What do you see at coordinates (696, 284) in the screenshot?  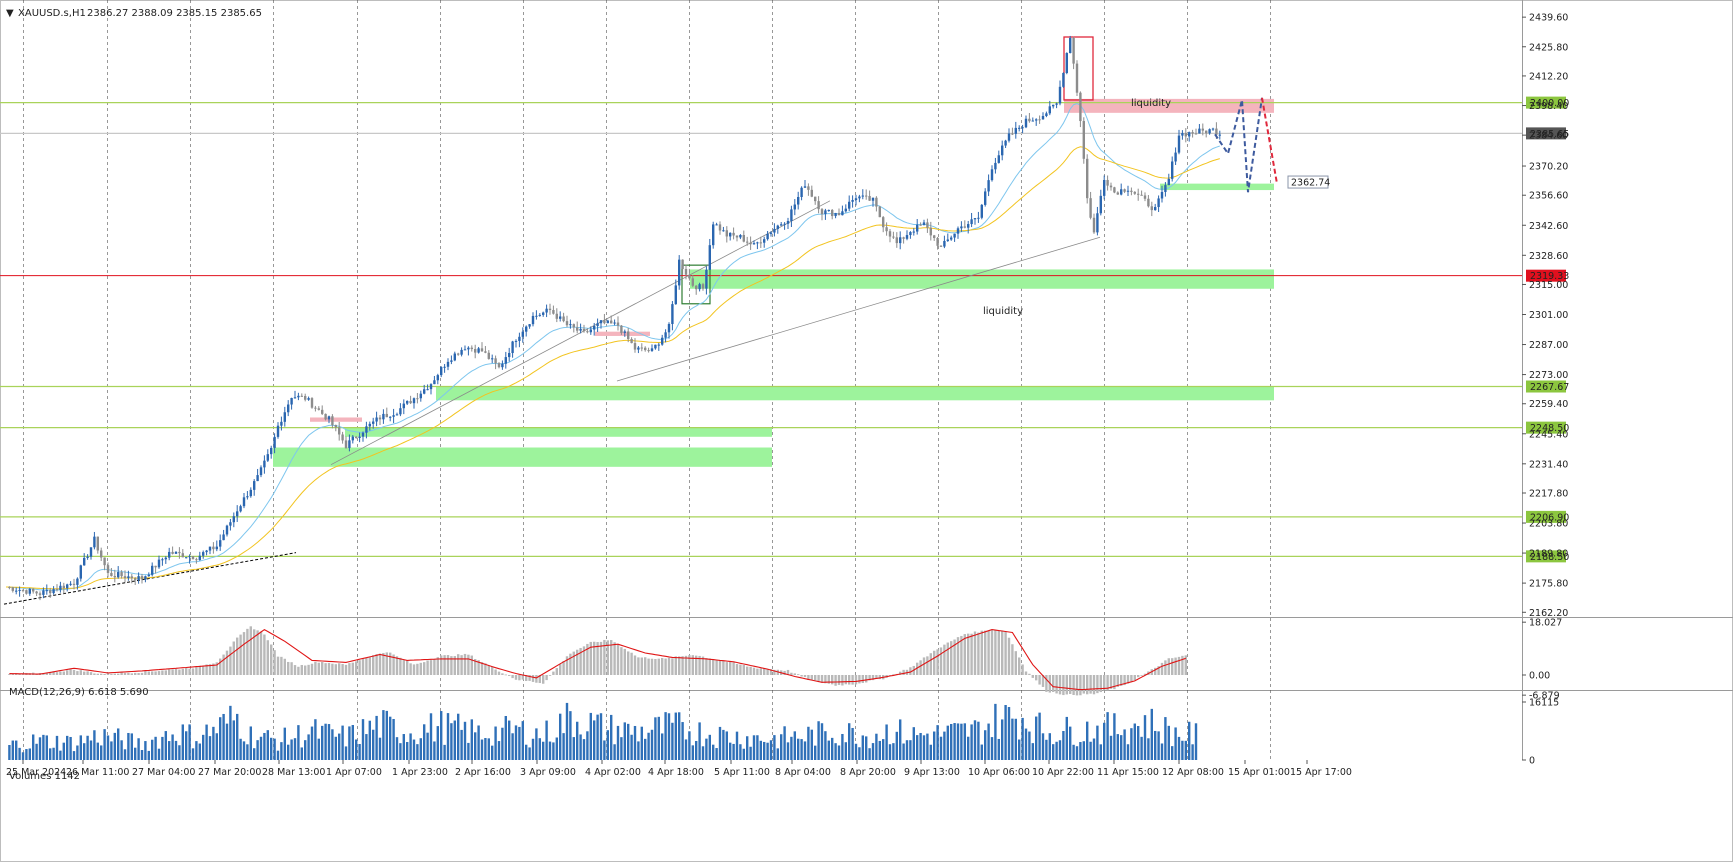 I see `entry-box` at bounding box center [696, 284].